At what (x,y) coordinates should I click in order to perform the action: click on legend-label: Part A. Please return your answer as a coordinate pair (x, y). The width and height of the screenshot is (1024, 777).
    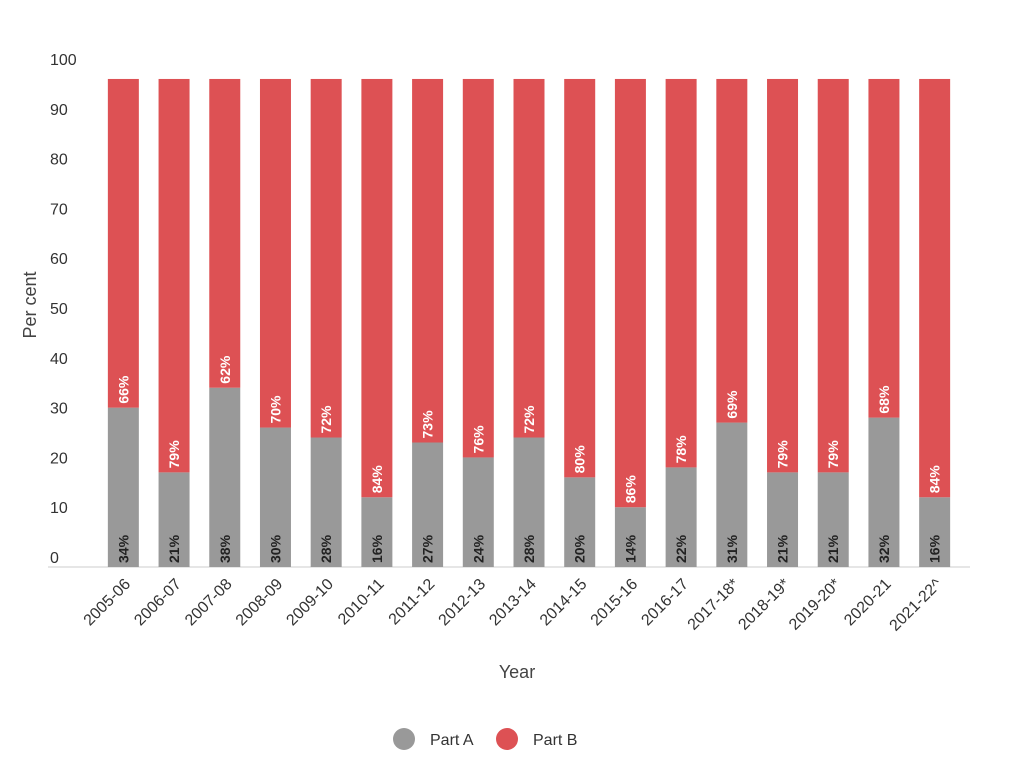
    Looking at the image, I should click on (452, 740).